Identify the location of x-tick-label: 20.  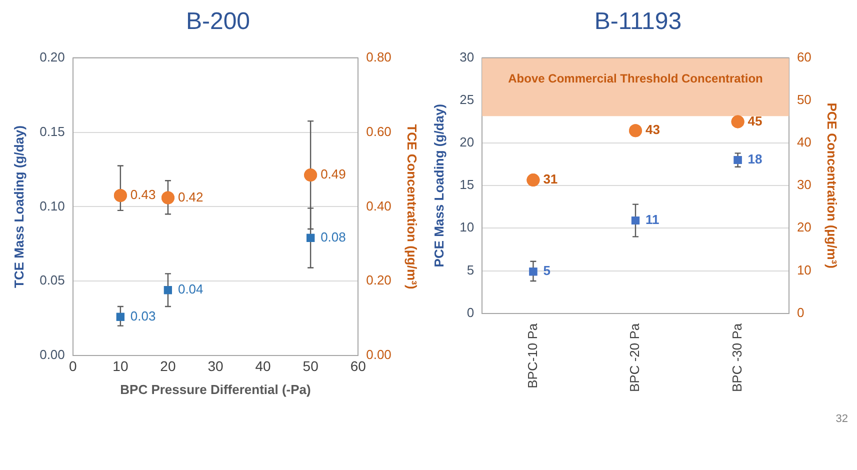
(168, 366).